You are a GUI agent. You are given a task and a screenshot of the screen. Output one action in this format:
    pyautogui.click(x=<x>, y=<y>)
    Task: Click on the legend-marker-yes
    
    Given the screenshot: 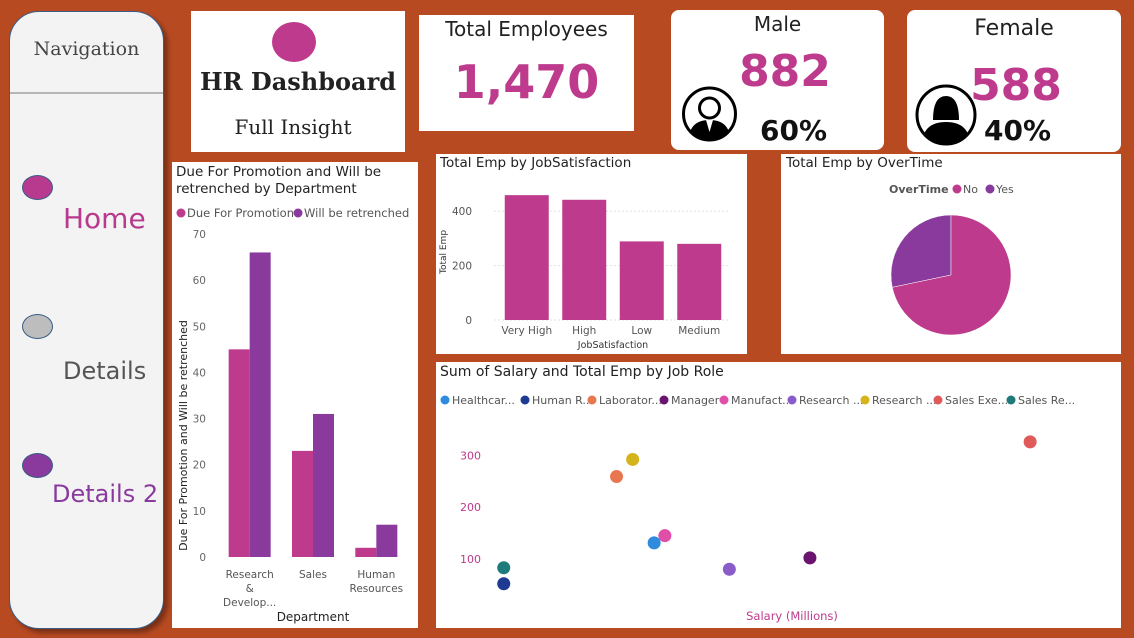 What is the action you would take?
    pyautogui.click(x=990, y=189)
    